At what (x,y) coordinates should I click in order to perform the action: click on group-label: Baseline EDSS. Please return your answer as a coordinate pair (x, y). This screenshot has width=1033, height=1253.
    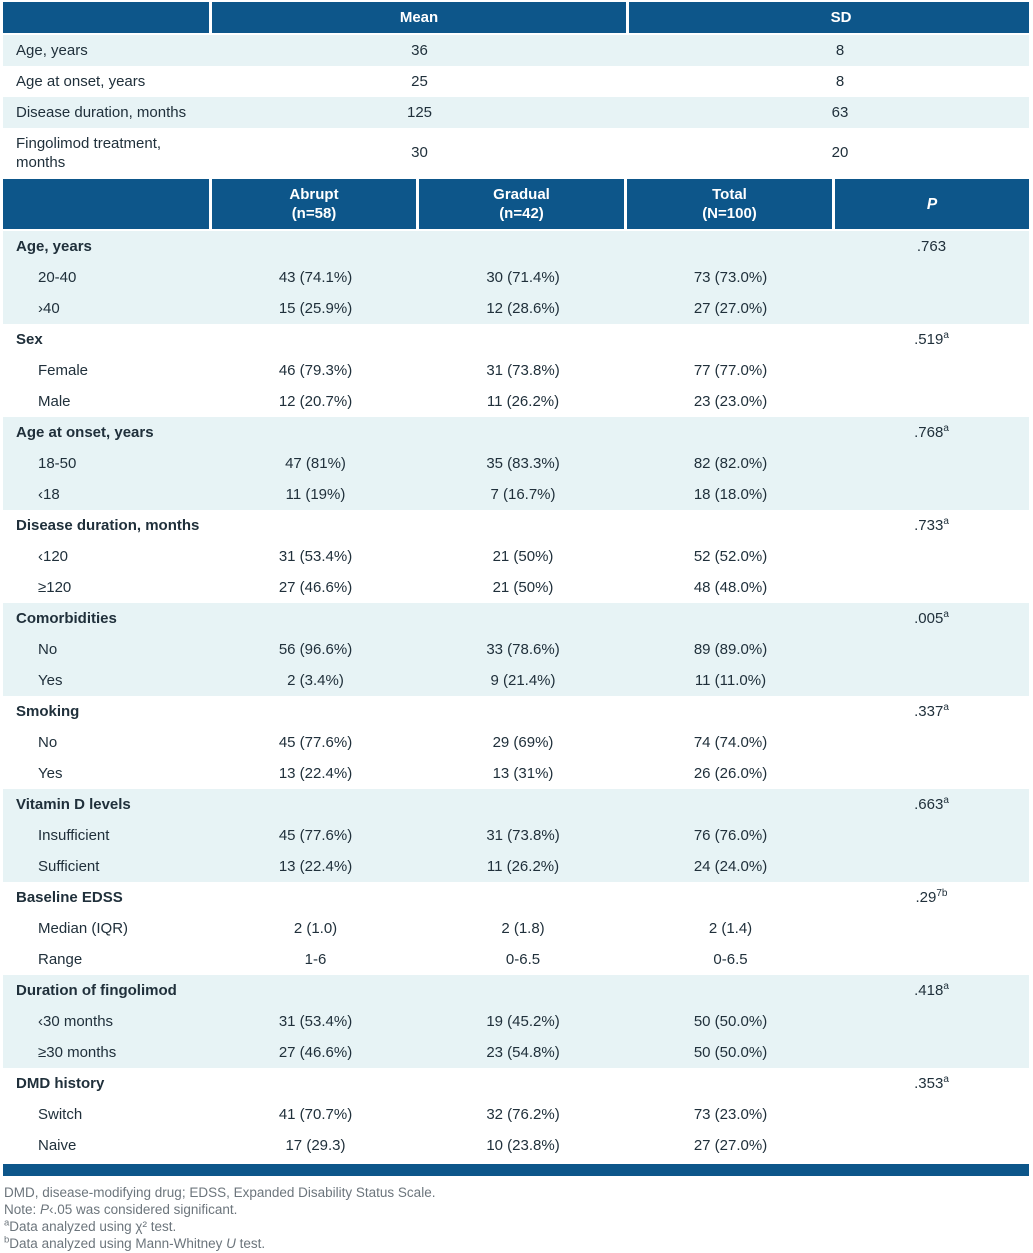
    Looking at the image, I should click on (69, 897).